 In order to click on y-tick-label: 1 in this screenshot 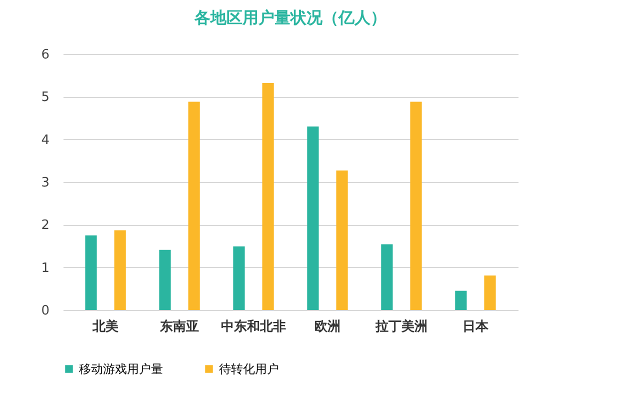, I will do `click(45, 268)`.